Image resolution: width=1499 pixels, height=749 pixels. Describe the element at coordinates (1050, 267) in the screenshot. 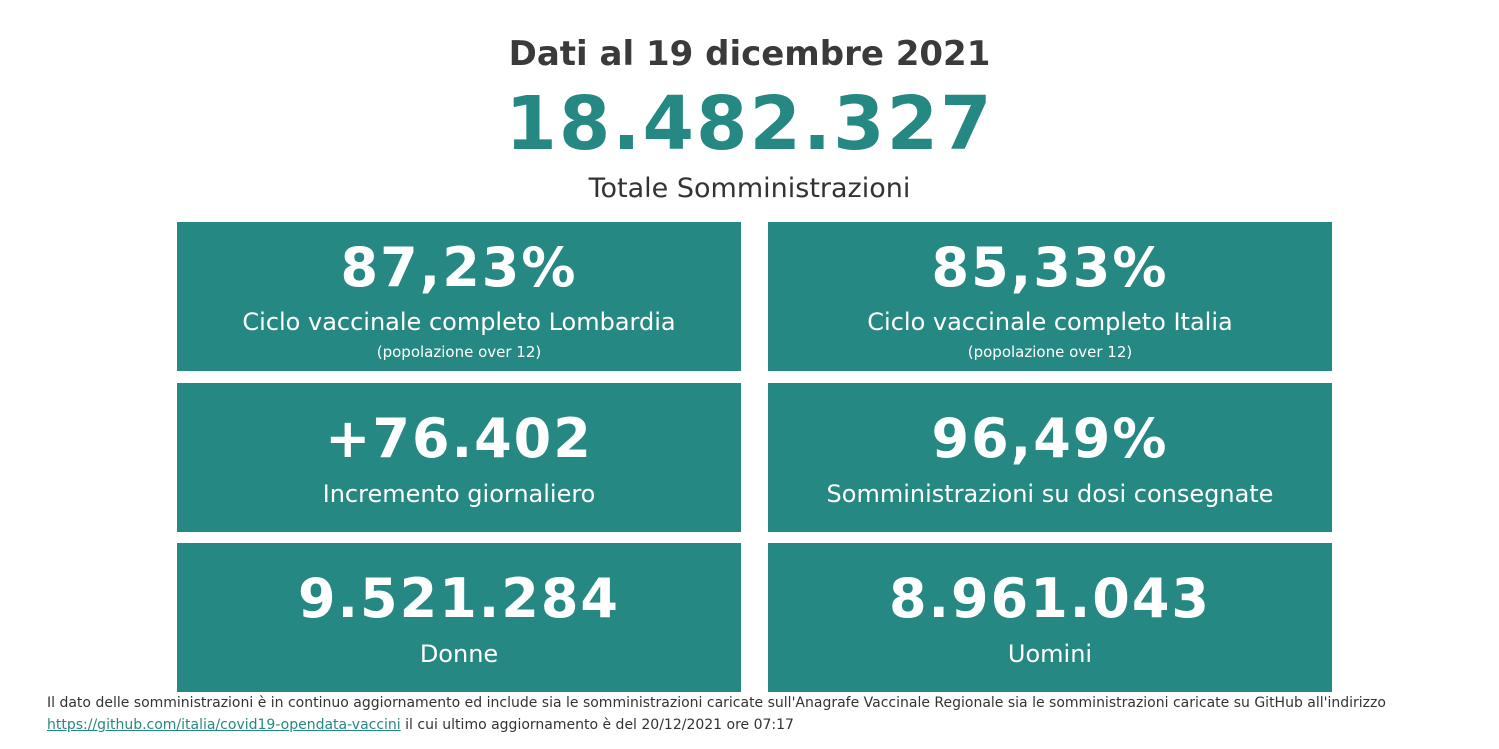

I see `card-value: 85,33%` at that location.